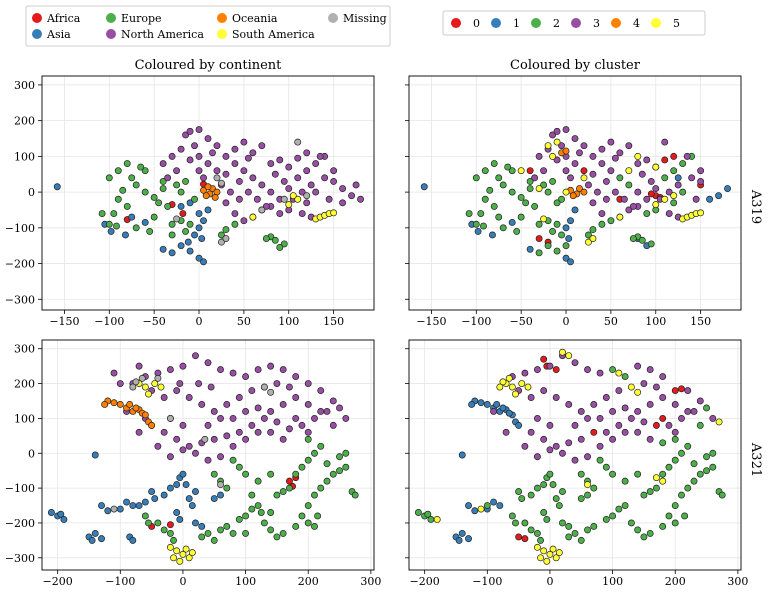 This screenshot has height=605, width=771. I want to click on legend-item: 3, so click(585, 23).